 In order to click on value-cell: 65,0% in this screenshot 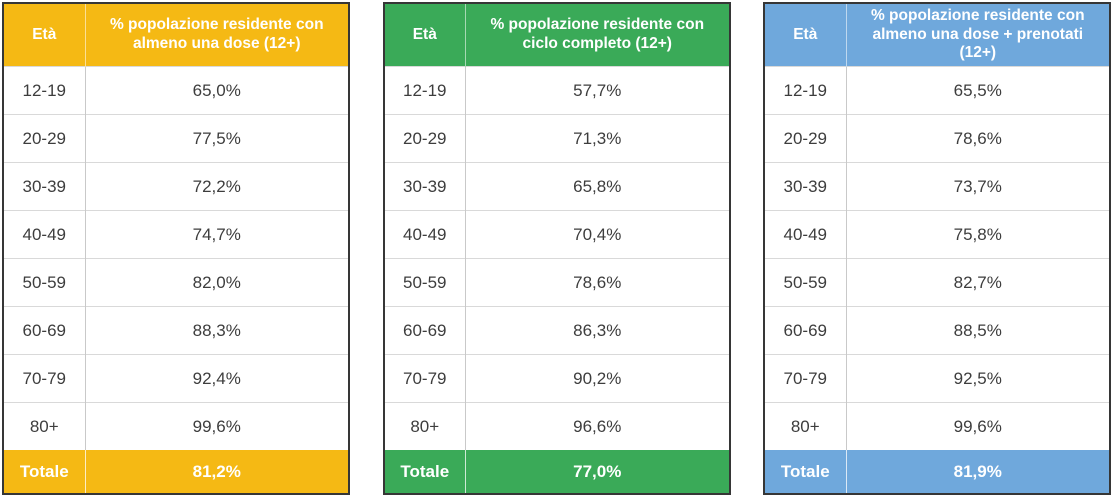, I will do `click(216, 90)`.